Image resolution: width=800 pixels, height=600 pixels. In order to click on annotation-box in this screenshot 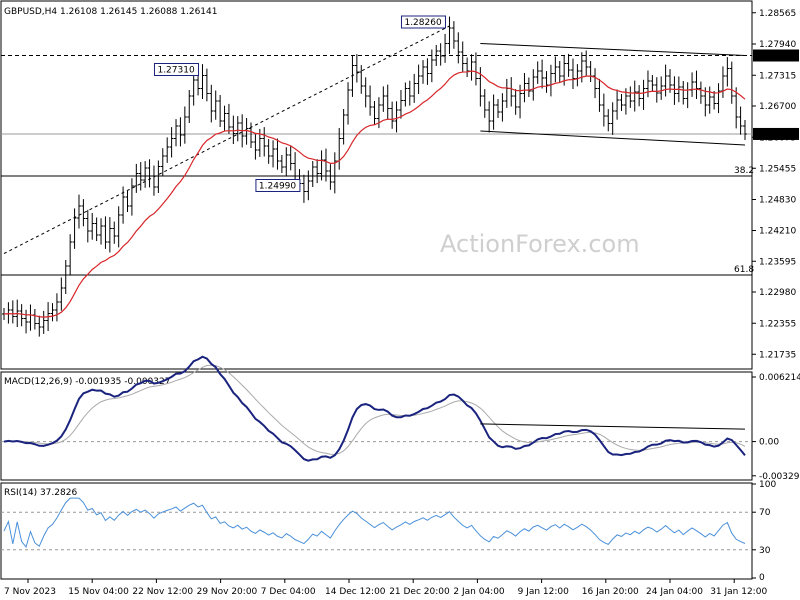, I will do `click(423, 22)`.